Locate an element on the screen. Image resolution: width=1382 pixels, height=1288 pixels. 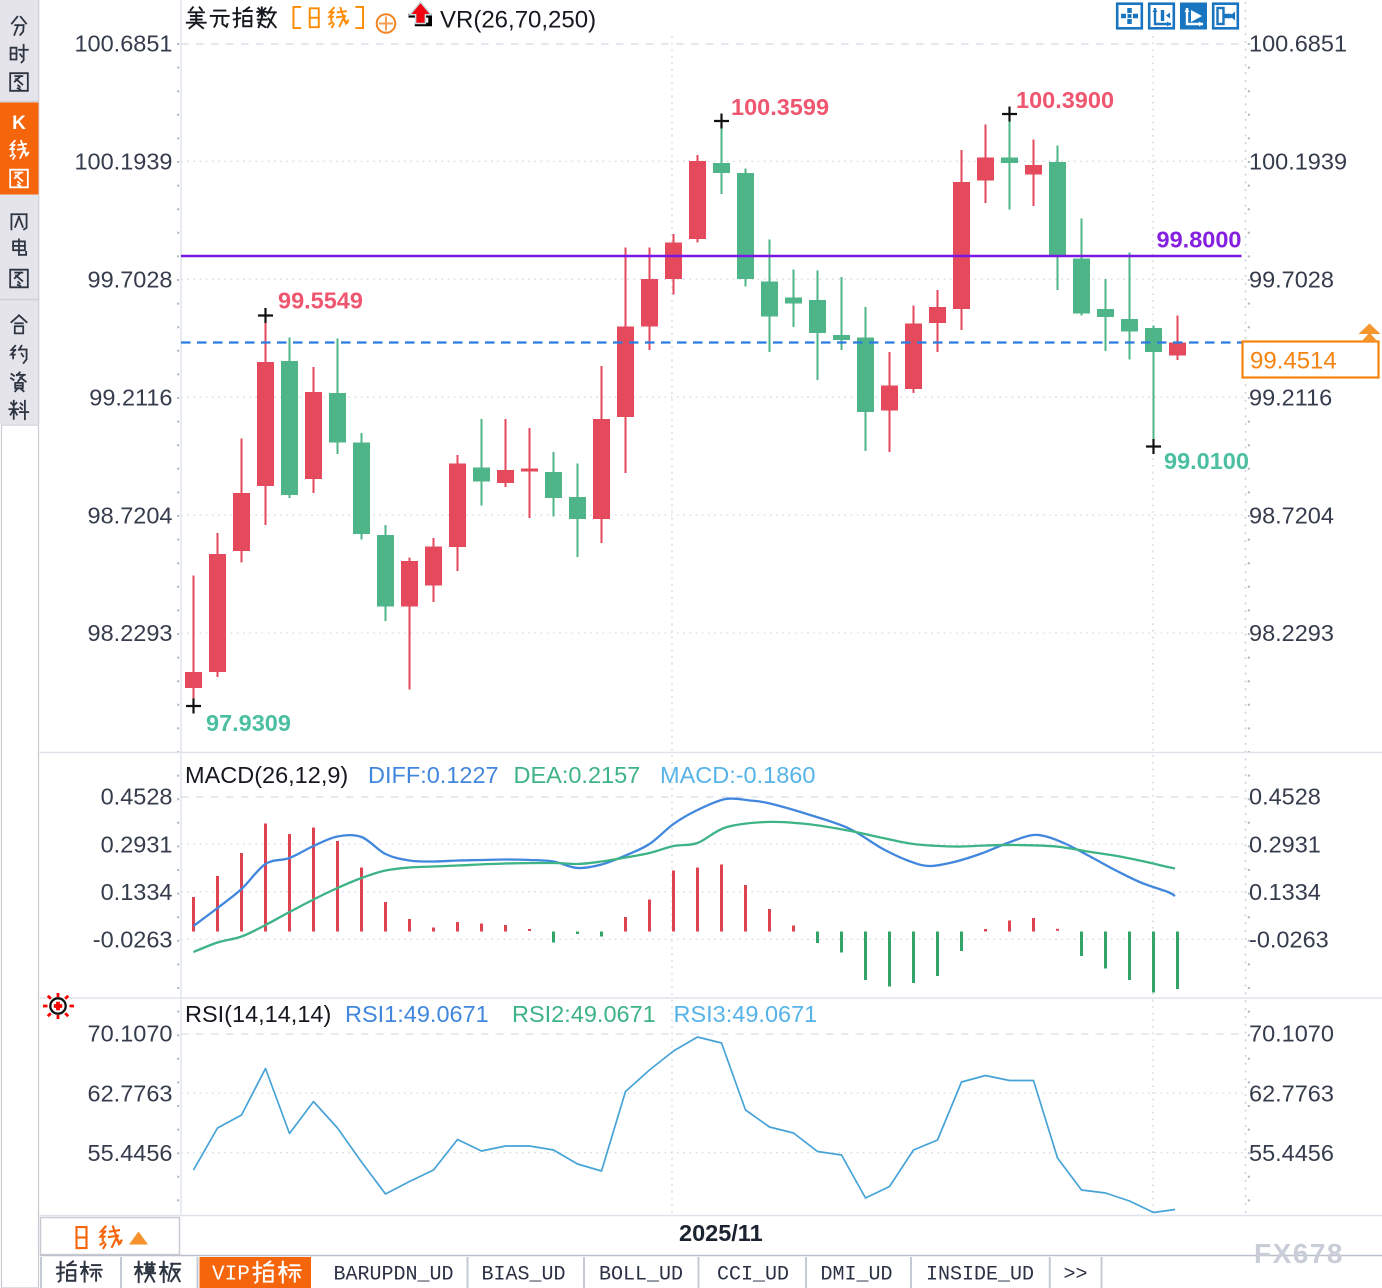
svg-text: RSI2:49.0671 is located at coordinates (584, 1014).